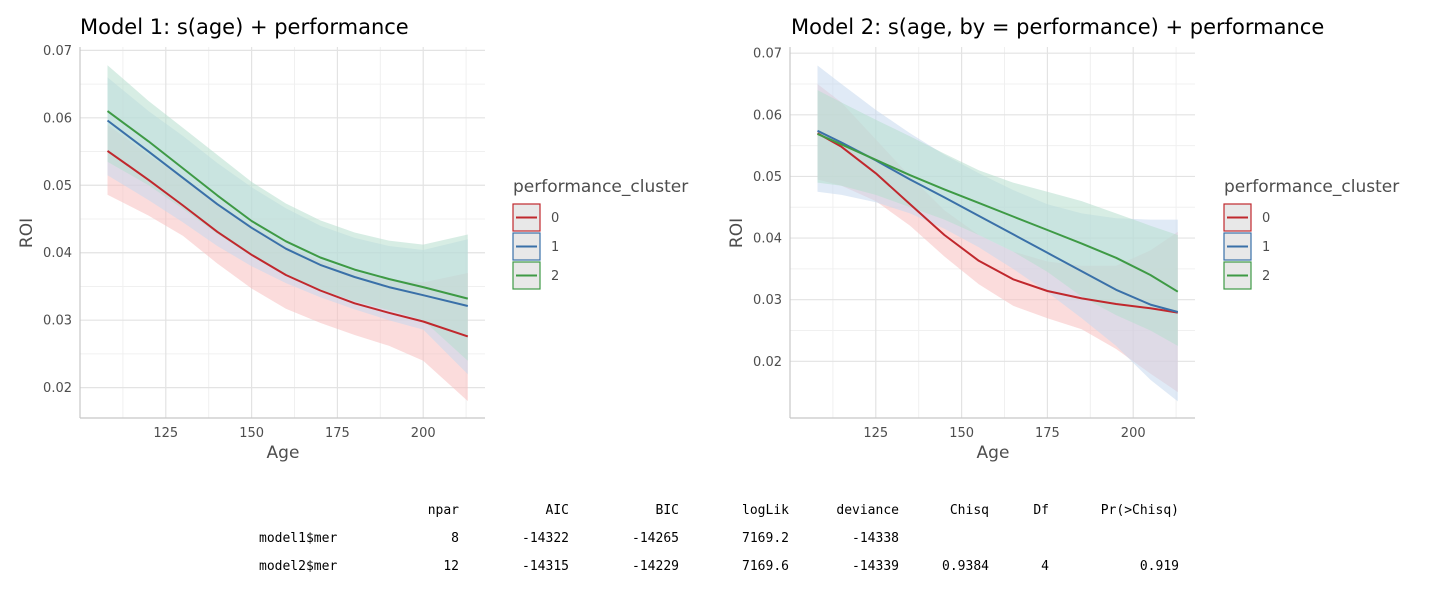 The image size is (1440, 604). I want to click on table-cell: -14315, so click(545, 566).